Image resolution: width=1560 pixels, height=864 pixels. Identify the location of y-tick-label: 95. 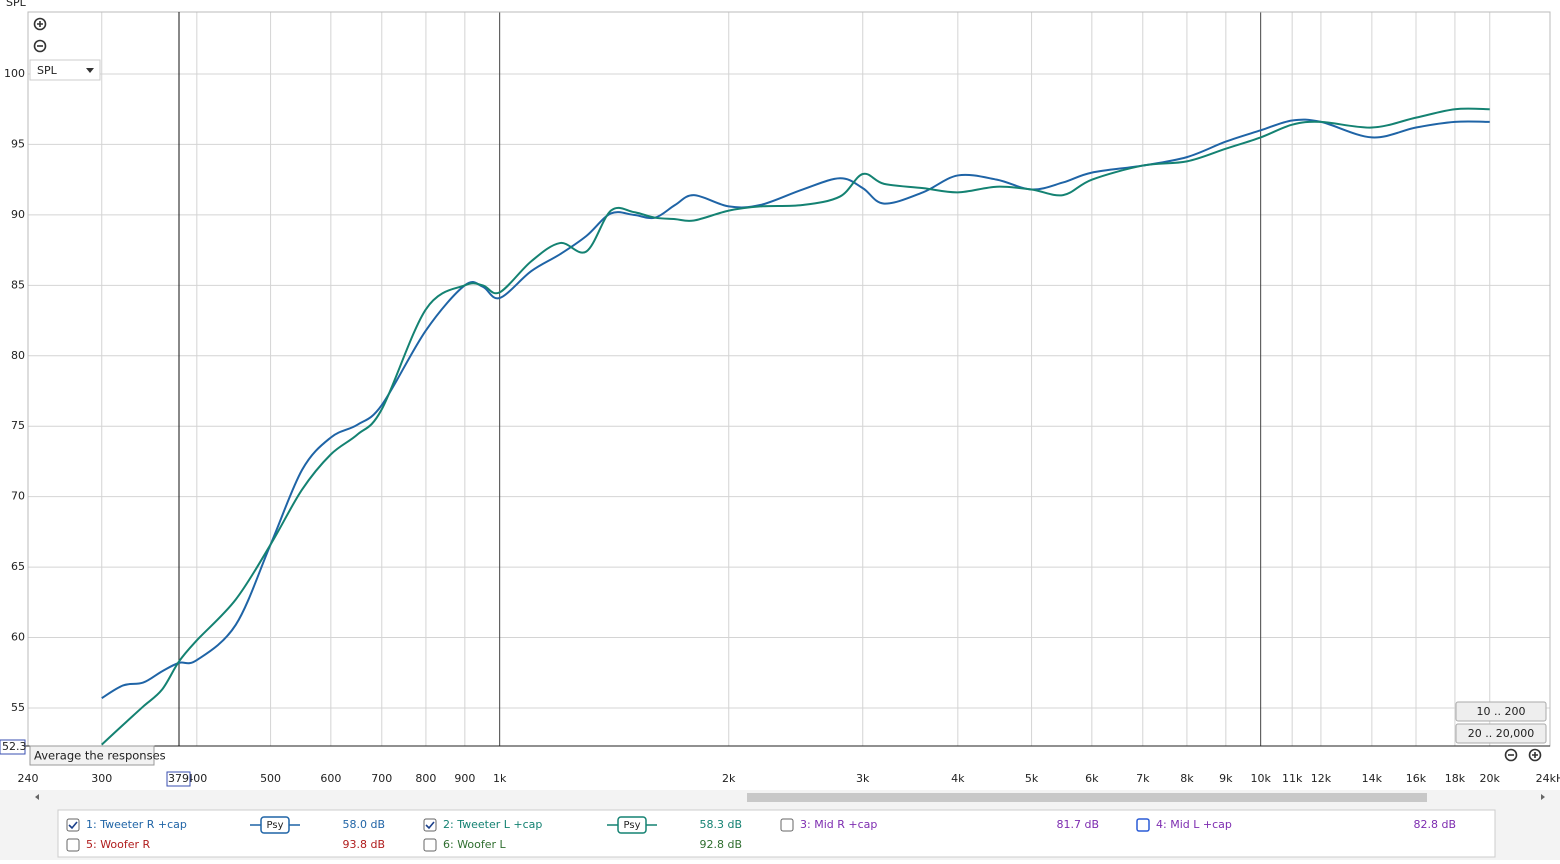
(18, 143).